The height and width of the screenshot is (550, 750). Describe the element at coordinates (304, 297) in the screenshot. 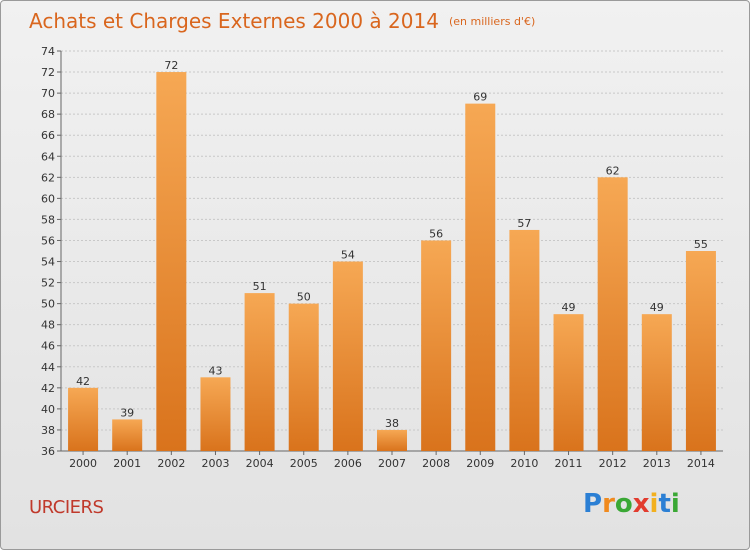

I see `bar-value-label: 50` at that location.